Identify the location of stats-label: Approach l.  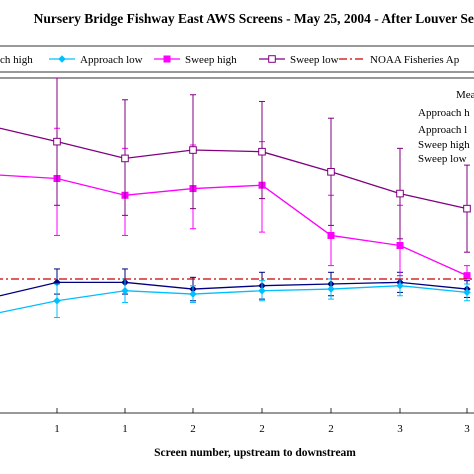
(442, 130).